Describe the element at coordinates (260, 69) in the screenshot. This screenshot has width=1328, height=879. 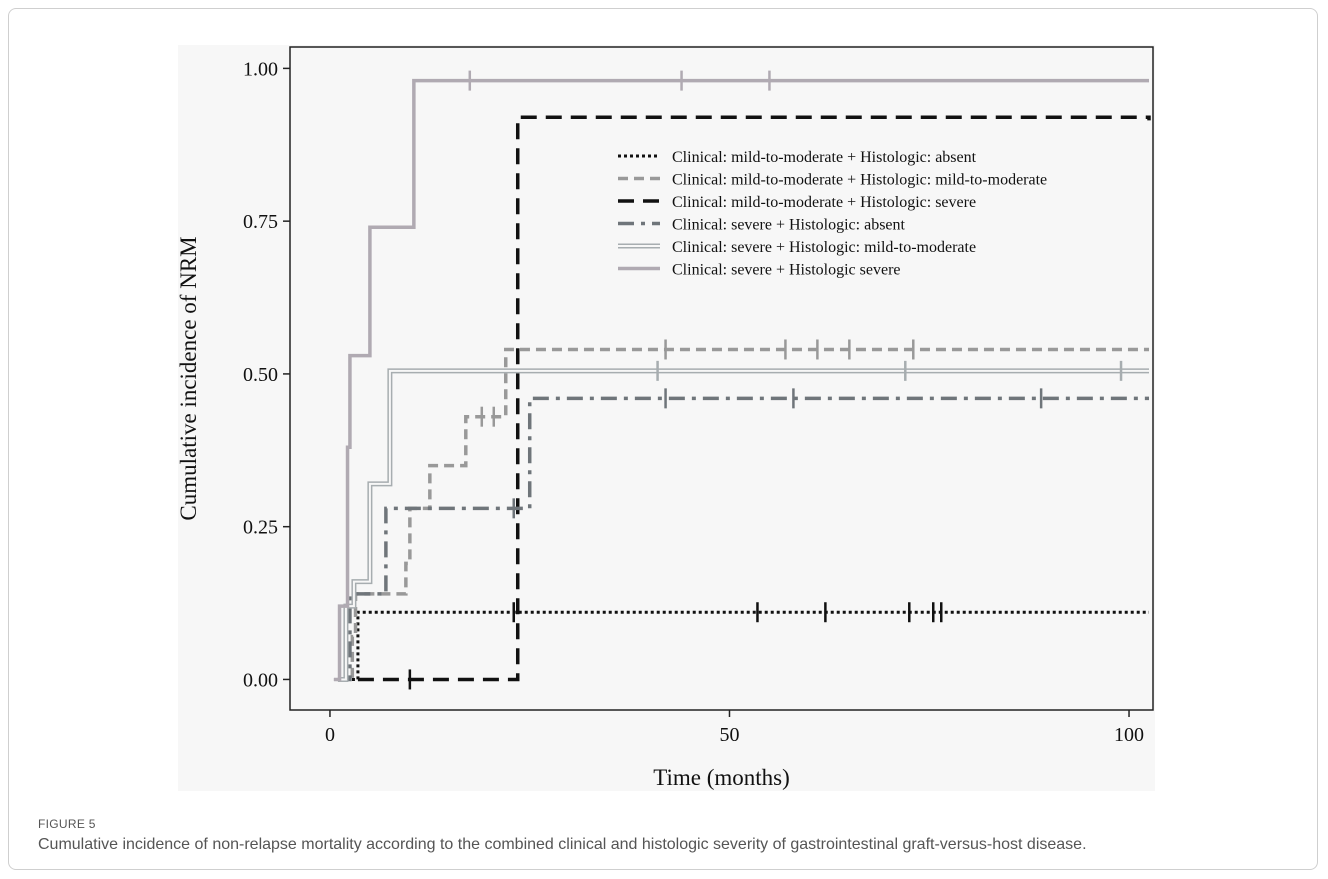
I see `y-tick-label: 1.00` at that location.